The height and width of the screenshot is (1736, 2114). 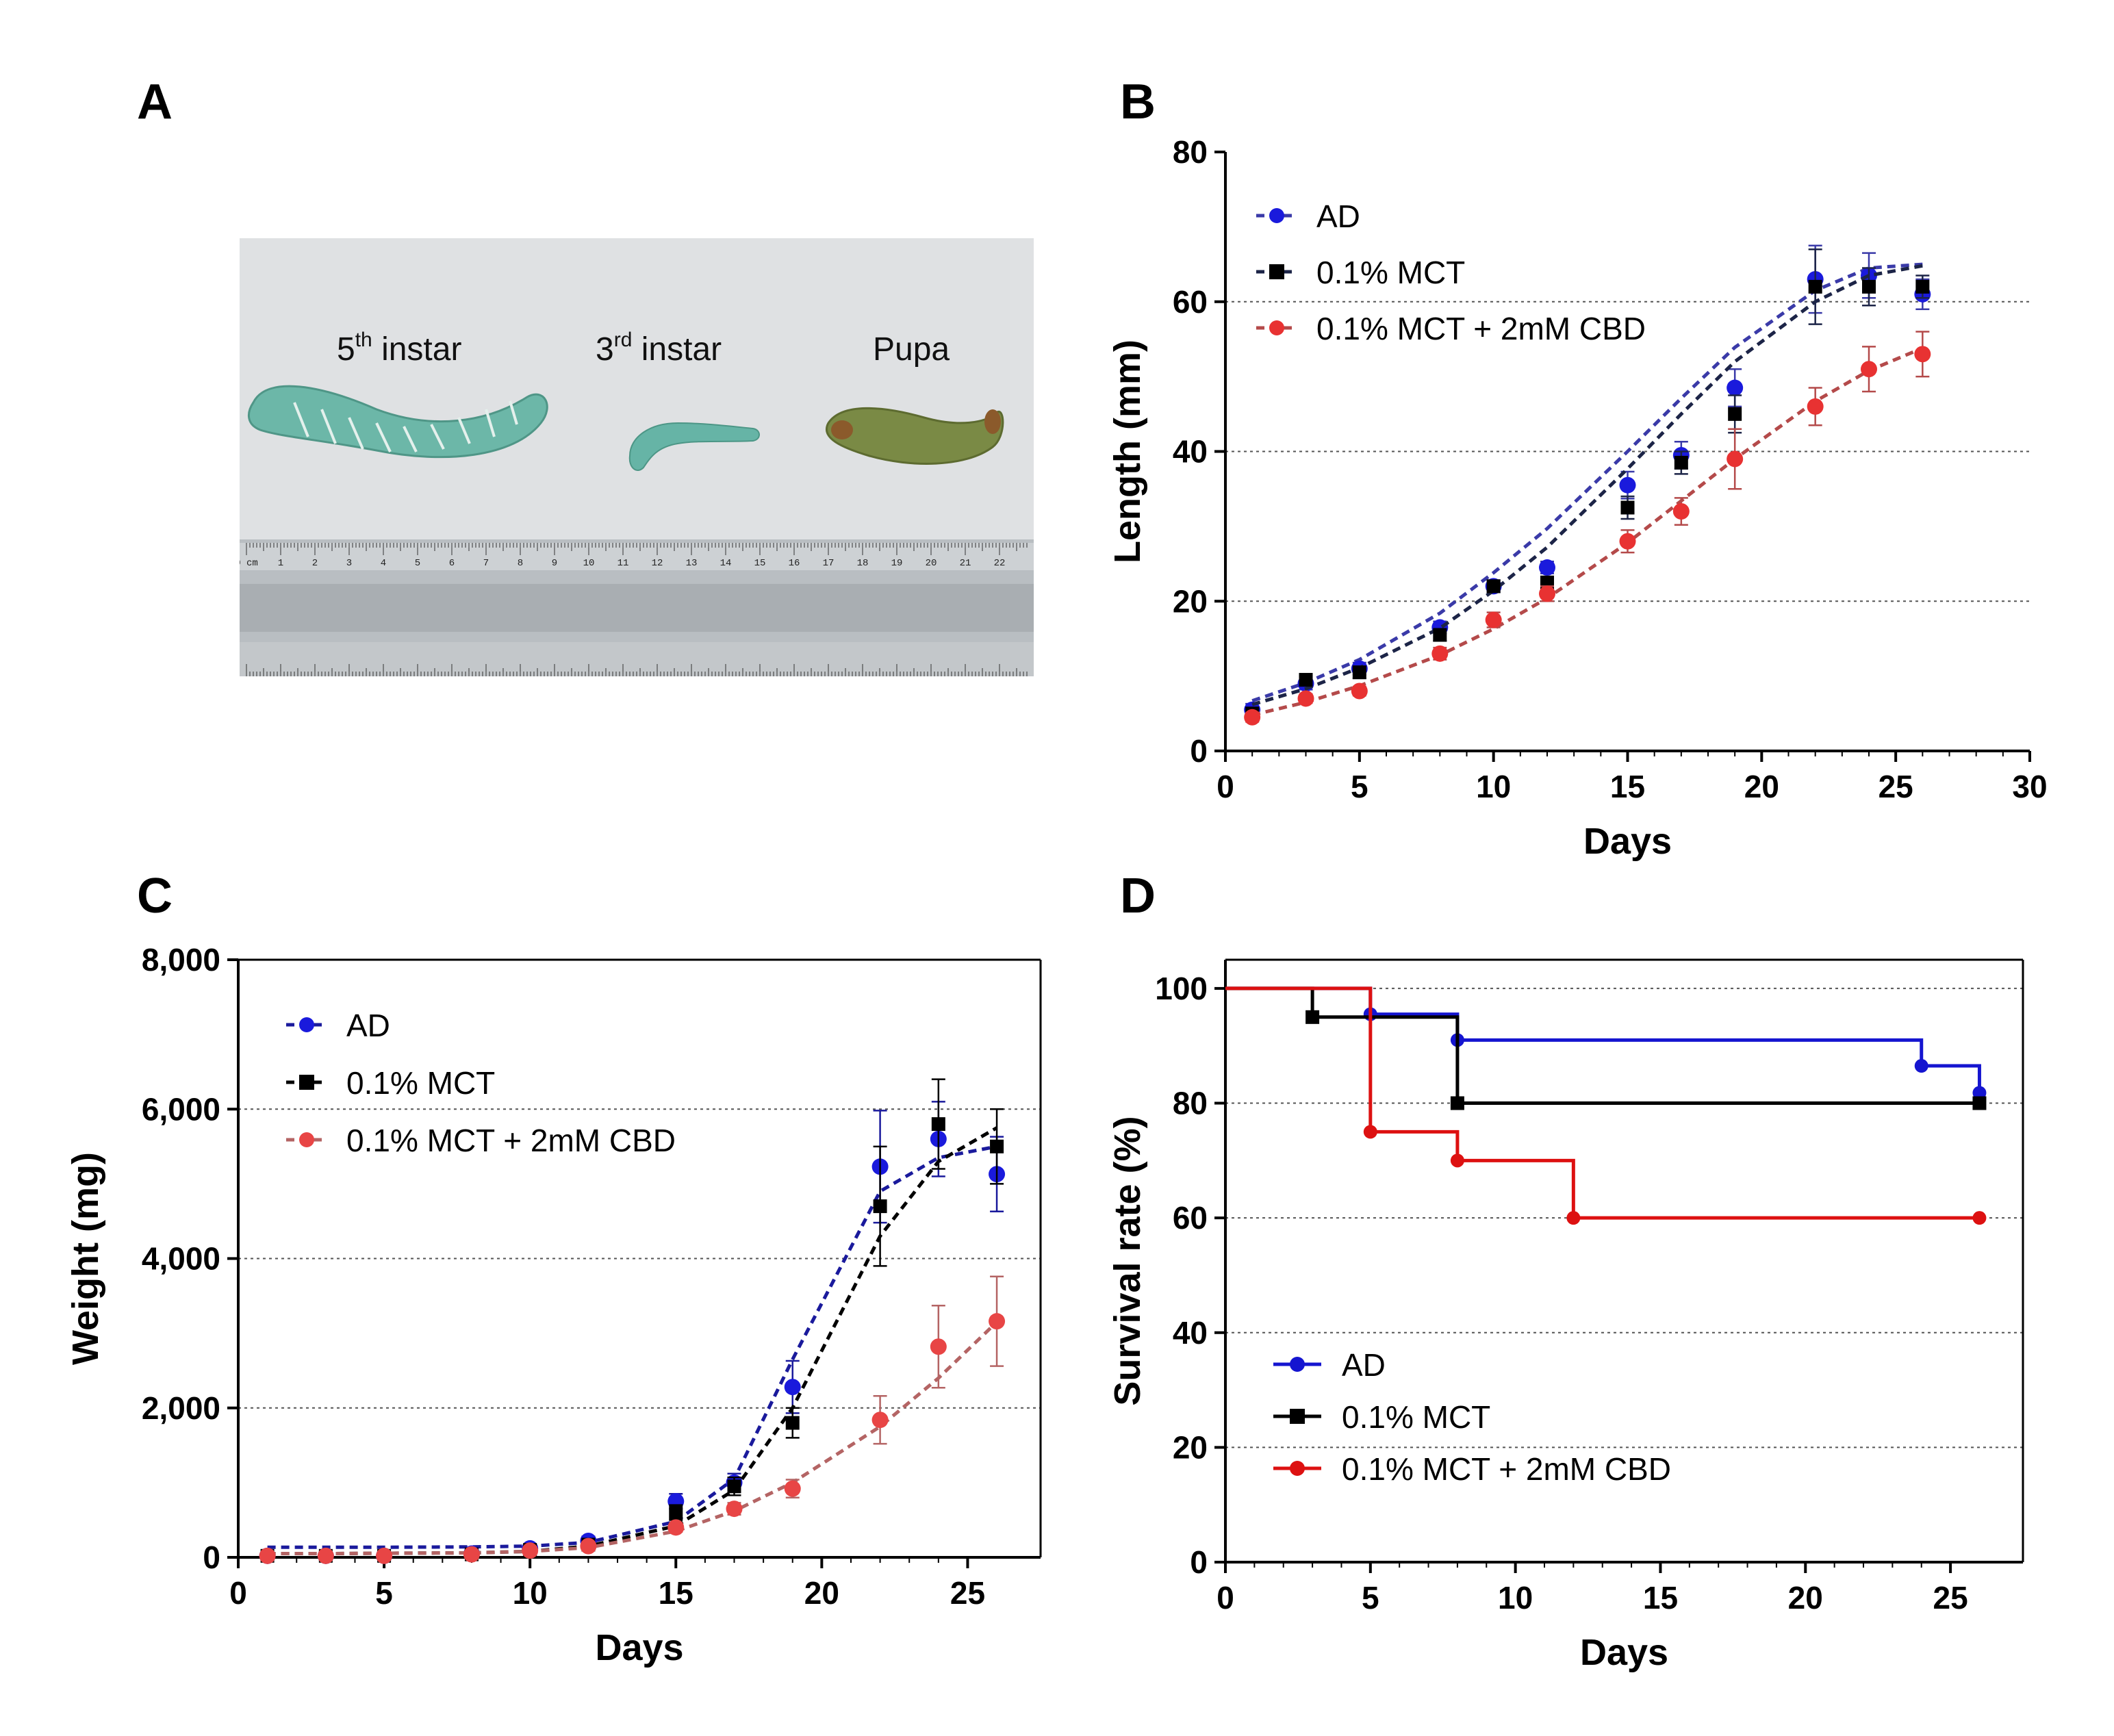 What do you see at coordinates (760, 563) in the screenshot?
I see `ruler-label: 15` at bounding box center [760, 563].